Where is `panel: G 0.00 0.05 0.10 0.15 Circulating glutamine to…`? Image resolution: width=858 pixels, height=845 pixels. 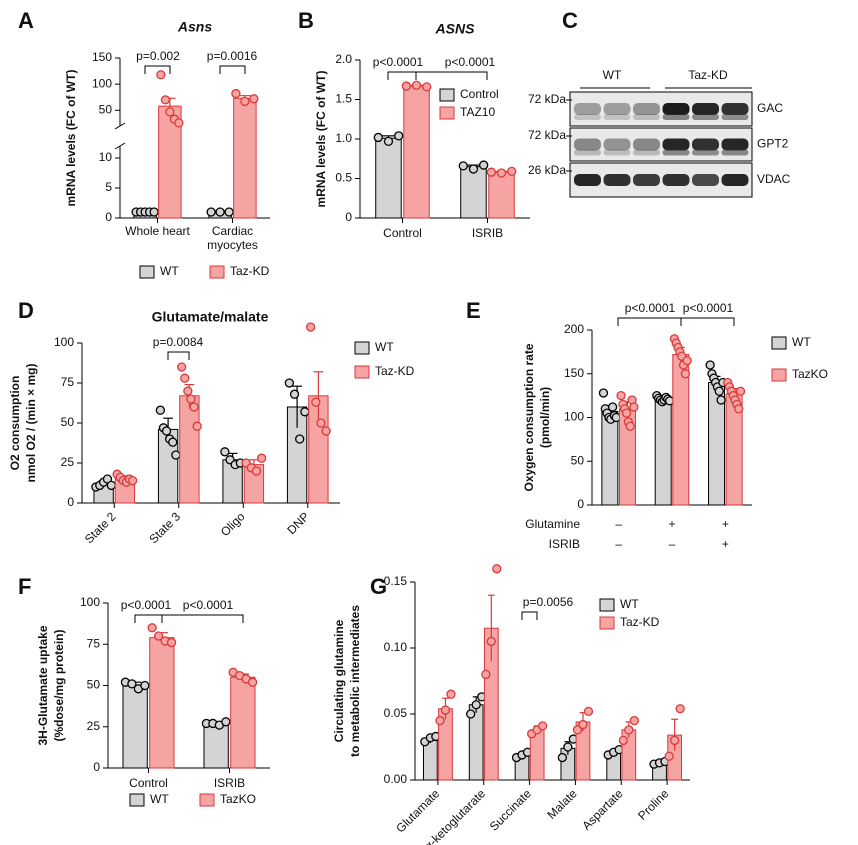 panel: G 0.00 0.05 0.10 0.15 Circulating glutamine to… is located at coordinates (511, 704).